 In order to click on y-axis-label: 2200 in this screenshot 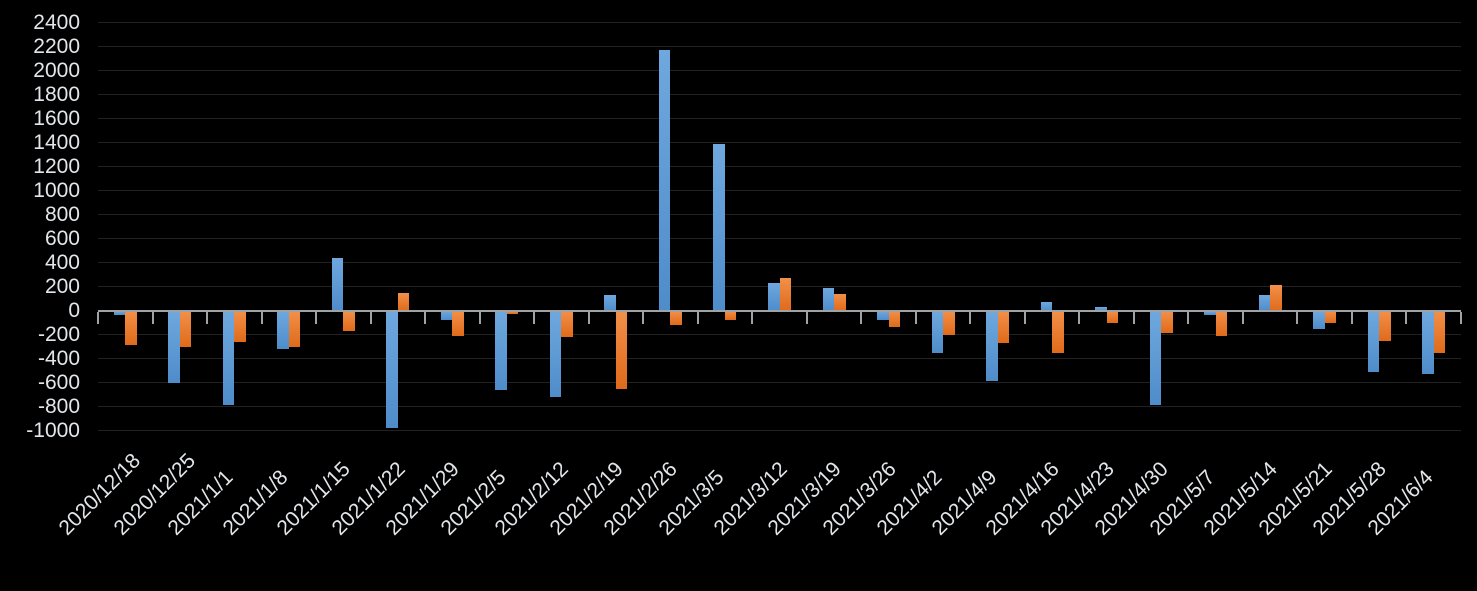, I will do `click(56, 46)`.